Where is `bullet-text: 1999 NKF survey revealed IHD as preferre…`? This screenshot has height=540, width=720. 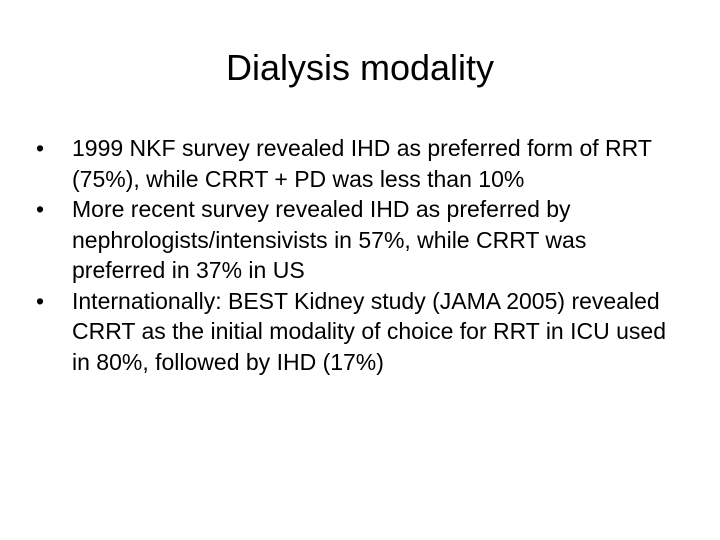
bullet-text: 1999 NKF survey revealed IHD as preferre… is located at coordinates (362, 163).